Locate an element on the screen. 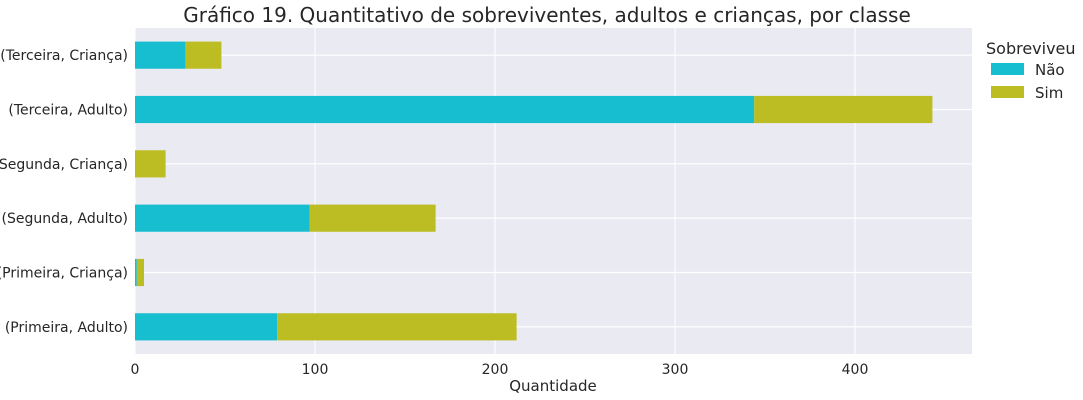 The height and width of the screenshot is (400, 1083). y-tick-label: (Segunda, Criança) is located at coordinates (64, 165).